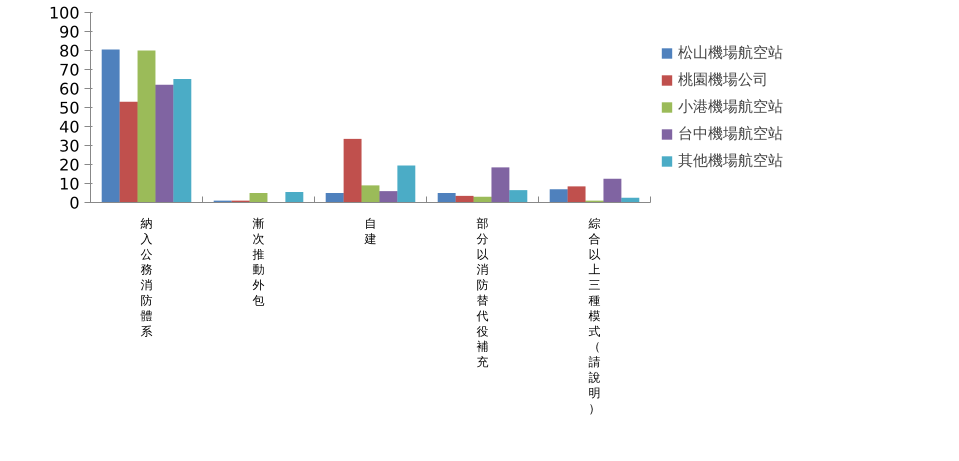 This screenshot has width=959, height=461. I want to click on category-label: 綜合以上三種模式（請說明）, so click(594, 316).